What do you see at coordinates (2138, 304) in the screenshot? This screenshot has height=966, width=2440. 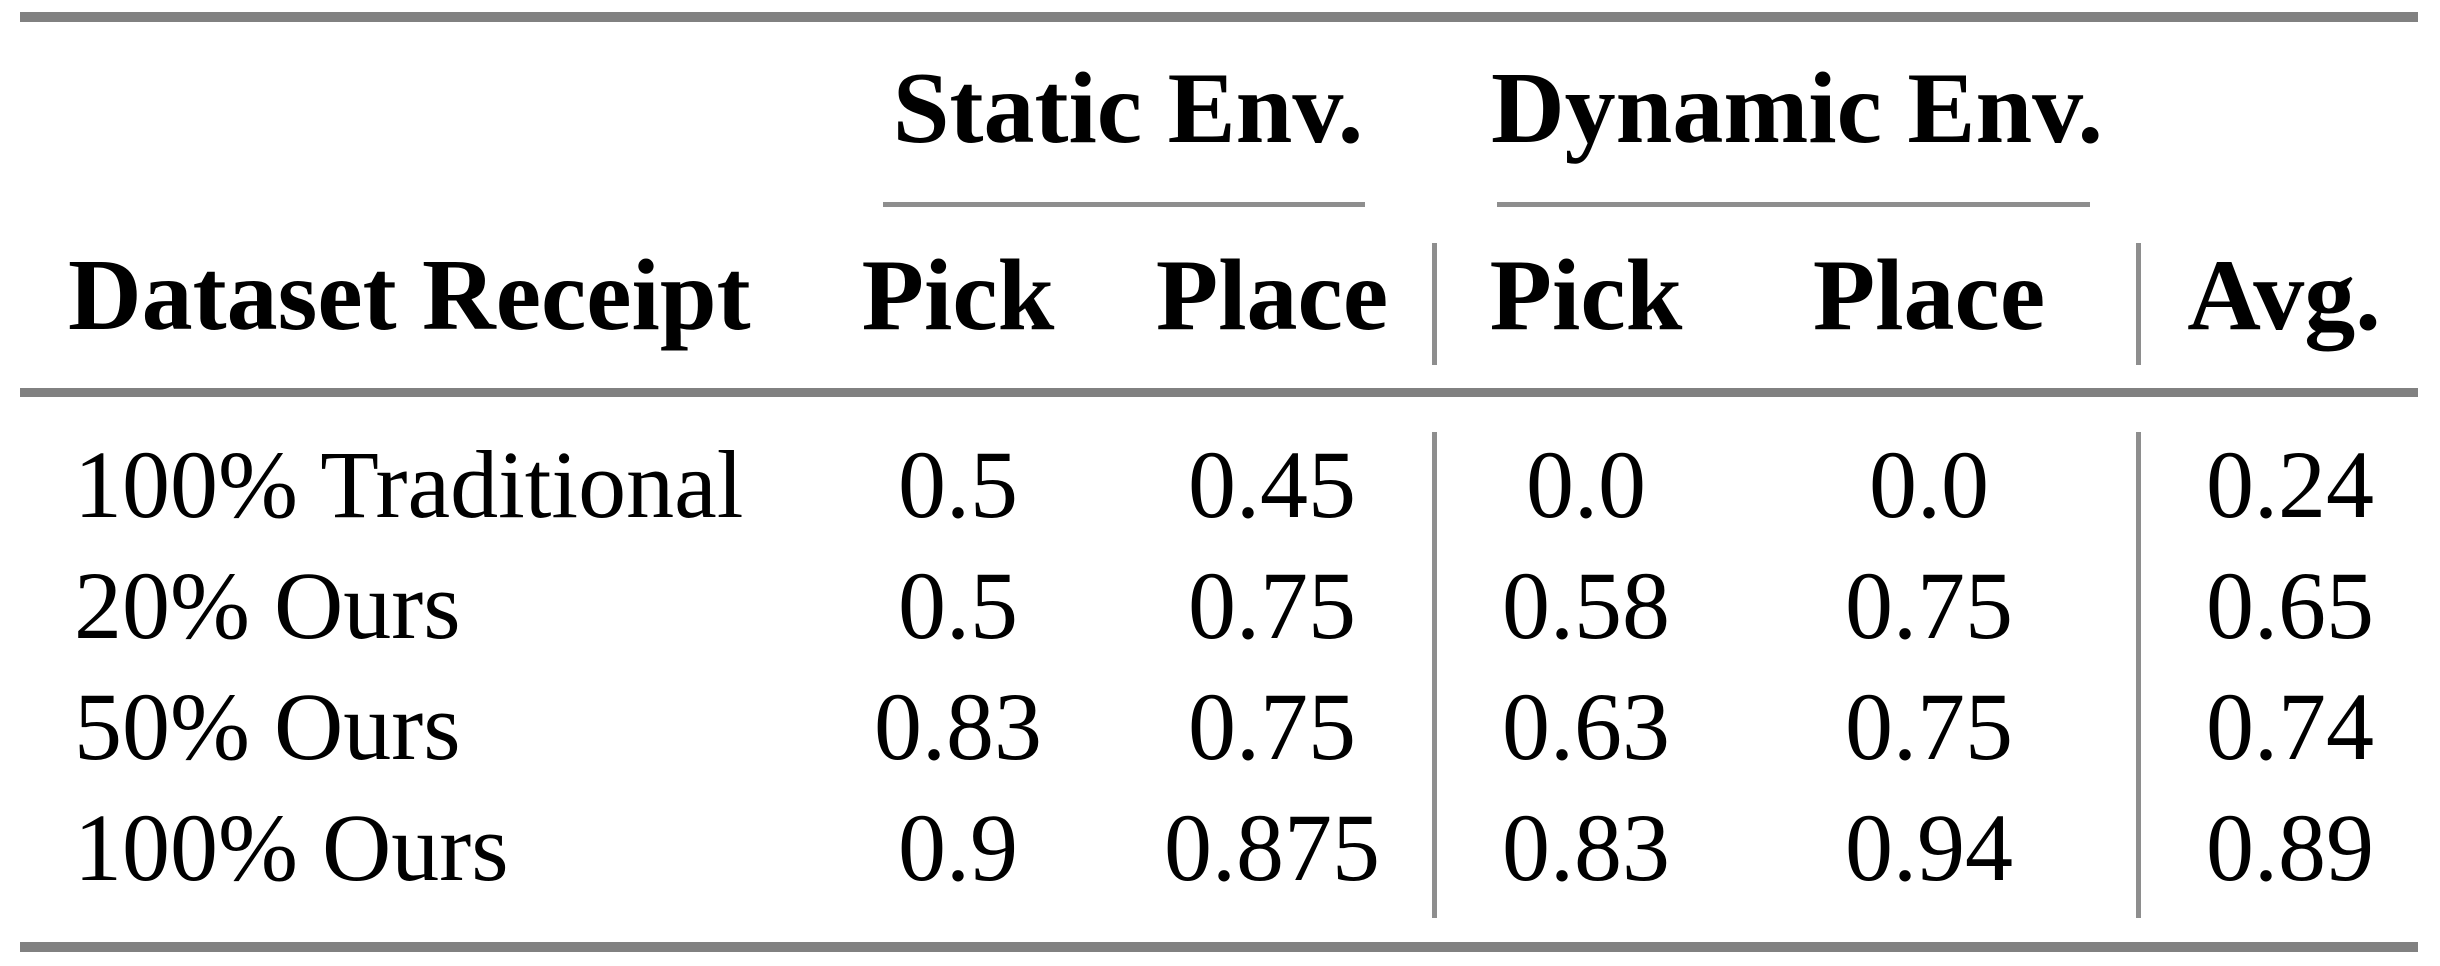 I see `vertical-rule-avg-header` at bounding box center [2138, 304].